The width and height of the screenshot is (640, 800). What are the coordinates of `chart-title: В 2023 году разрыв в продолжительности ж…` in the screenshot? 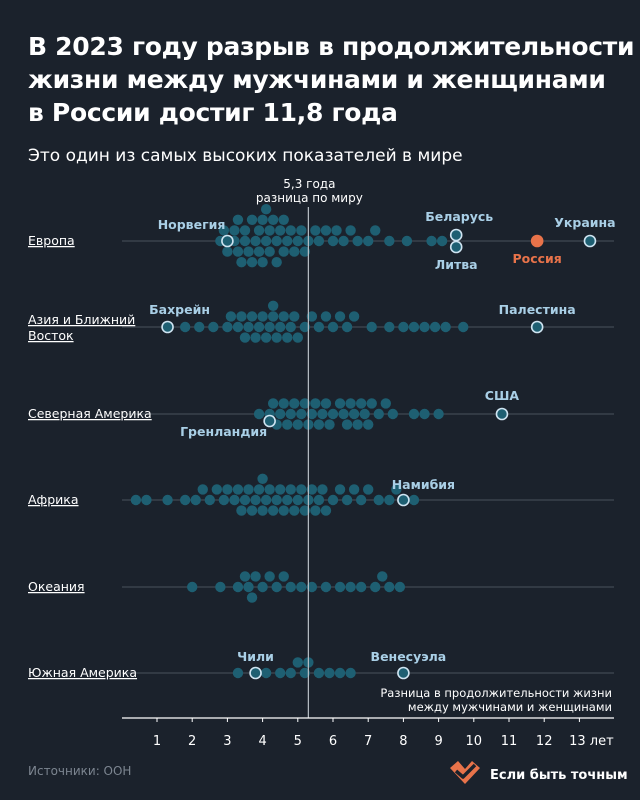 It's located at (331, 79).